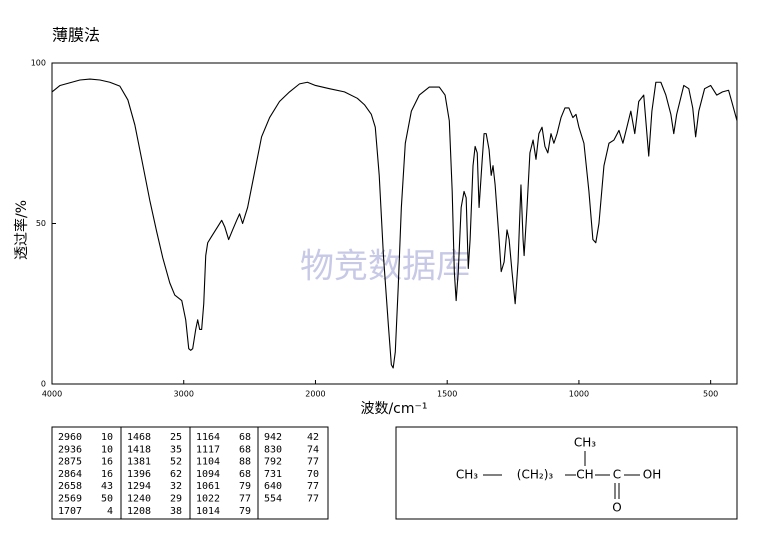 The image size is (765, 539). Describe the element at coordinates (41, 223) in the screenshot. I see `y-tick-label: 50` at that location.